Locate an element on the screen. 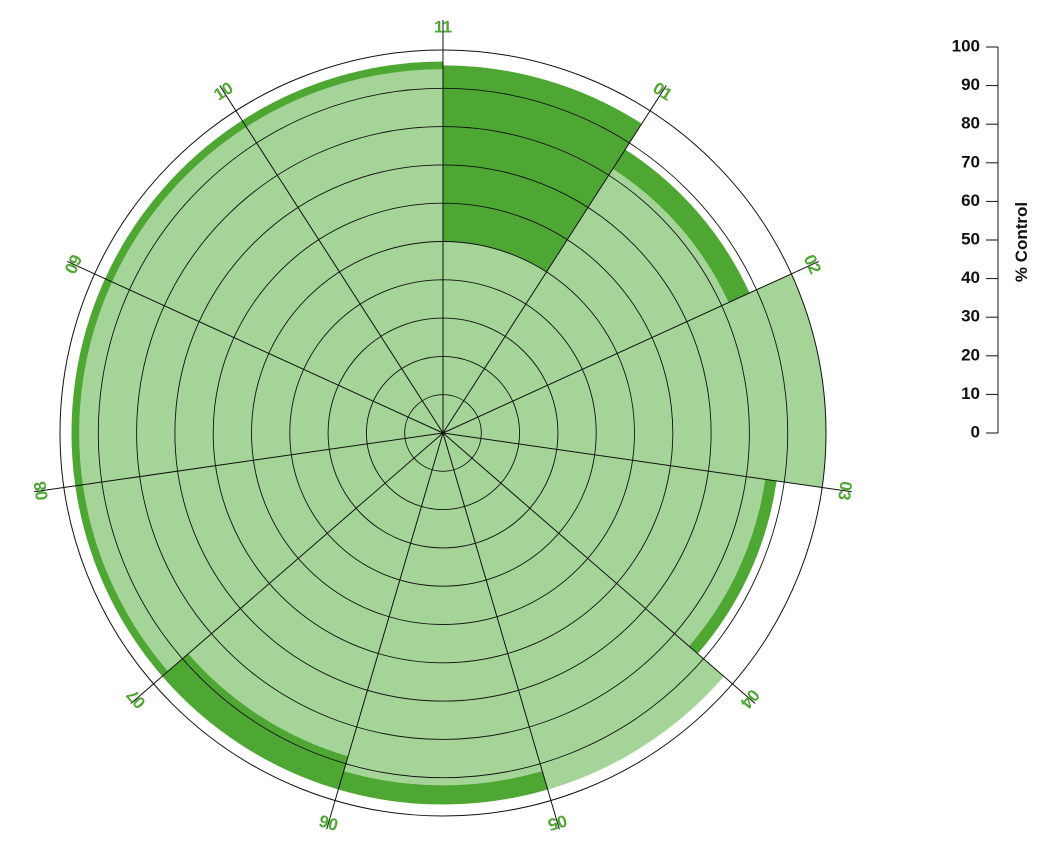 Image resolution: width=1062 pixels, height=852 pixels. category-label-04: 04 is located at coordinates (749, 699).